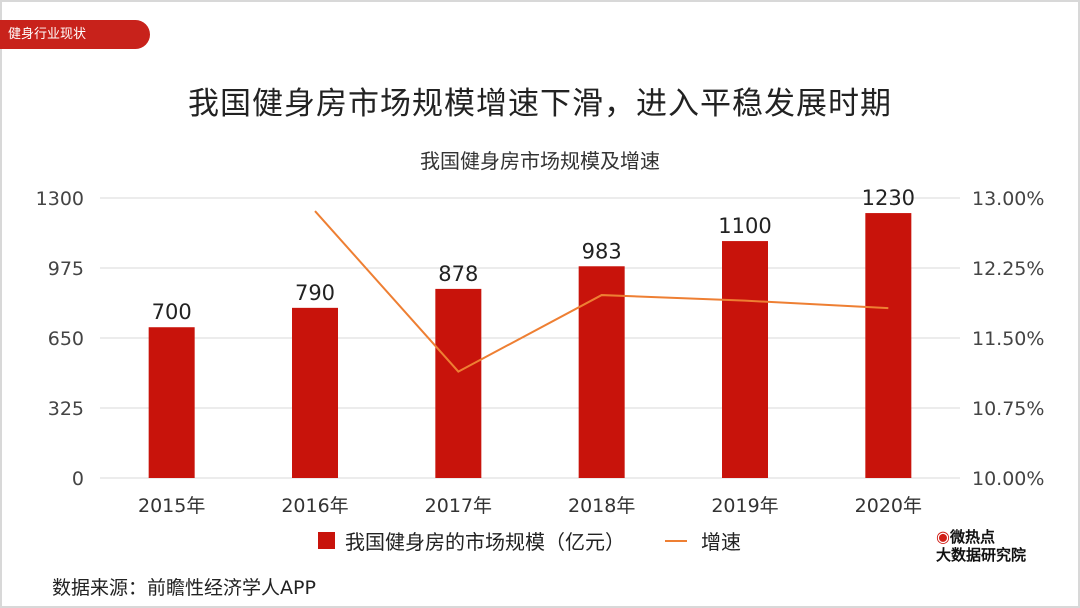  What do you see at coordinates (602, 251) in the screenshot?
I see `bar-value-label: 983` at bounding box center [602, 251].